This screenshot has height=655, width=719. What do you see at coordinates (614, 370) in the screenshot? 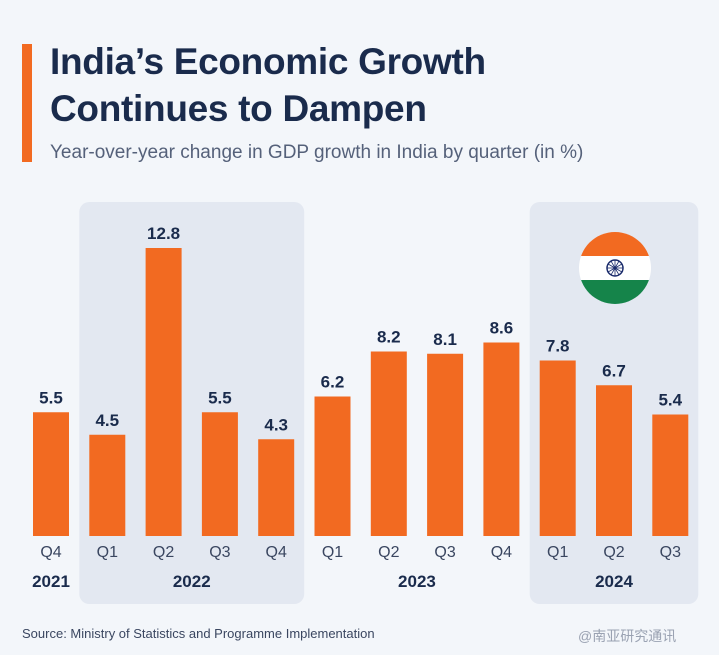
I see `value-label-10: 6.7` at bounding box center [614, 370].